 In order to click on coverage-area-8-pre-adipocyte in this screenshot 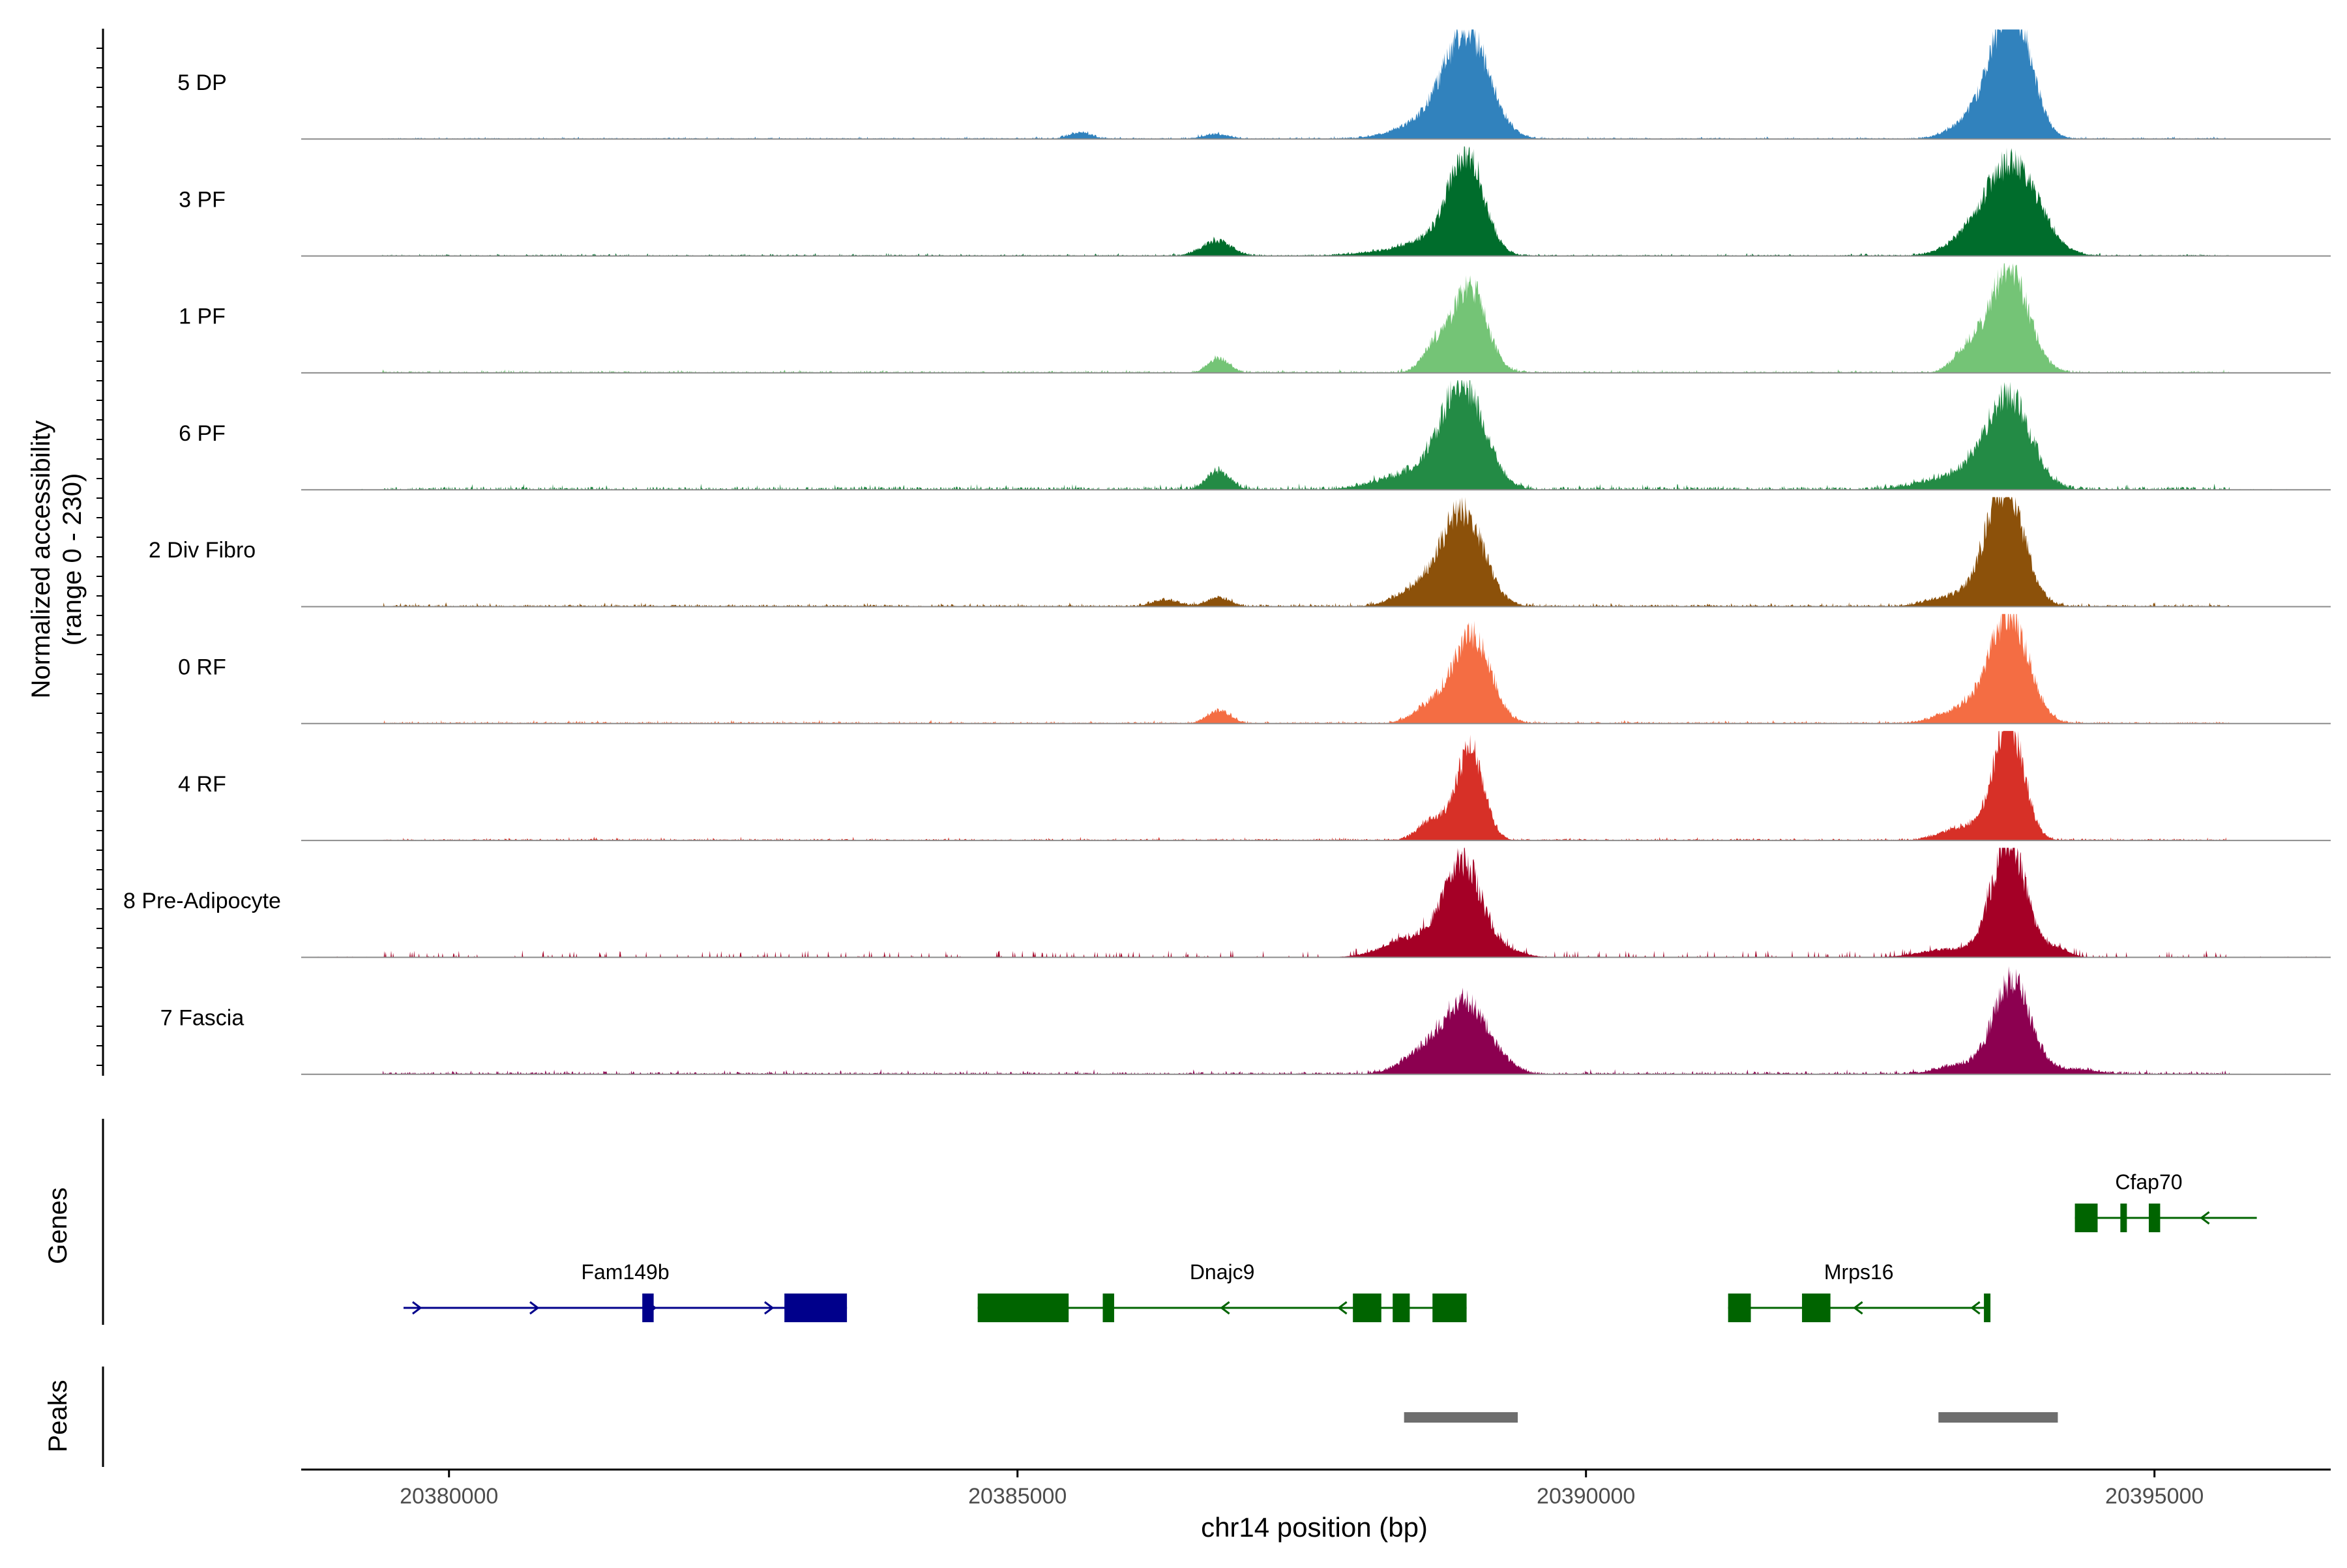, I will do `click(1316, 903)`.